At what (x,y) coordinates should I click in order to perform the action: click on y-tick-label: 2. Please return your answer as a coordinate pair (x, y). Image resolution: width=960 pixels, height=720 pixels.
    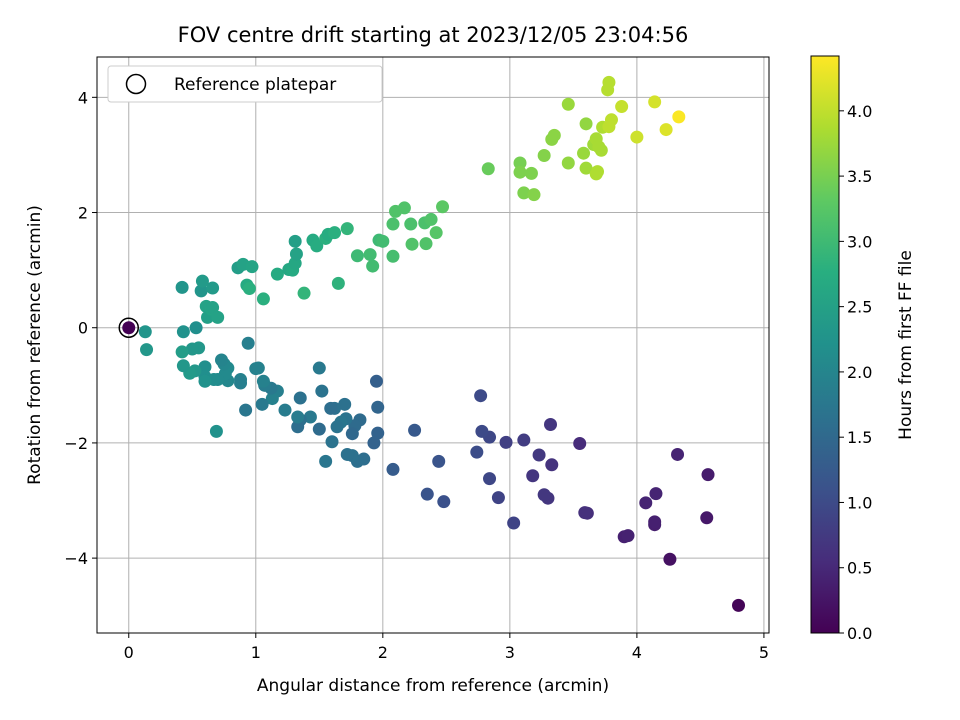
    Looking at the image, I should click on (83, 213).